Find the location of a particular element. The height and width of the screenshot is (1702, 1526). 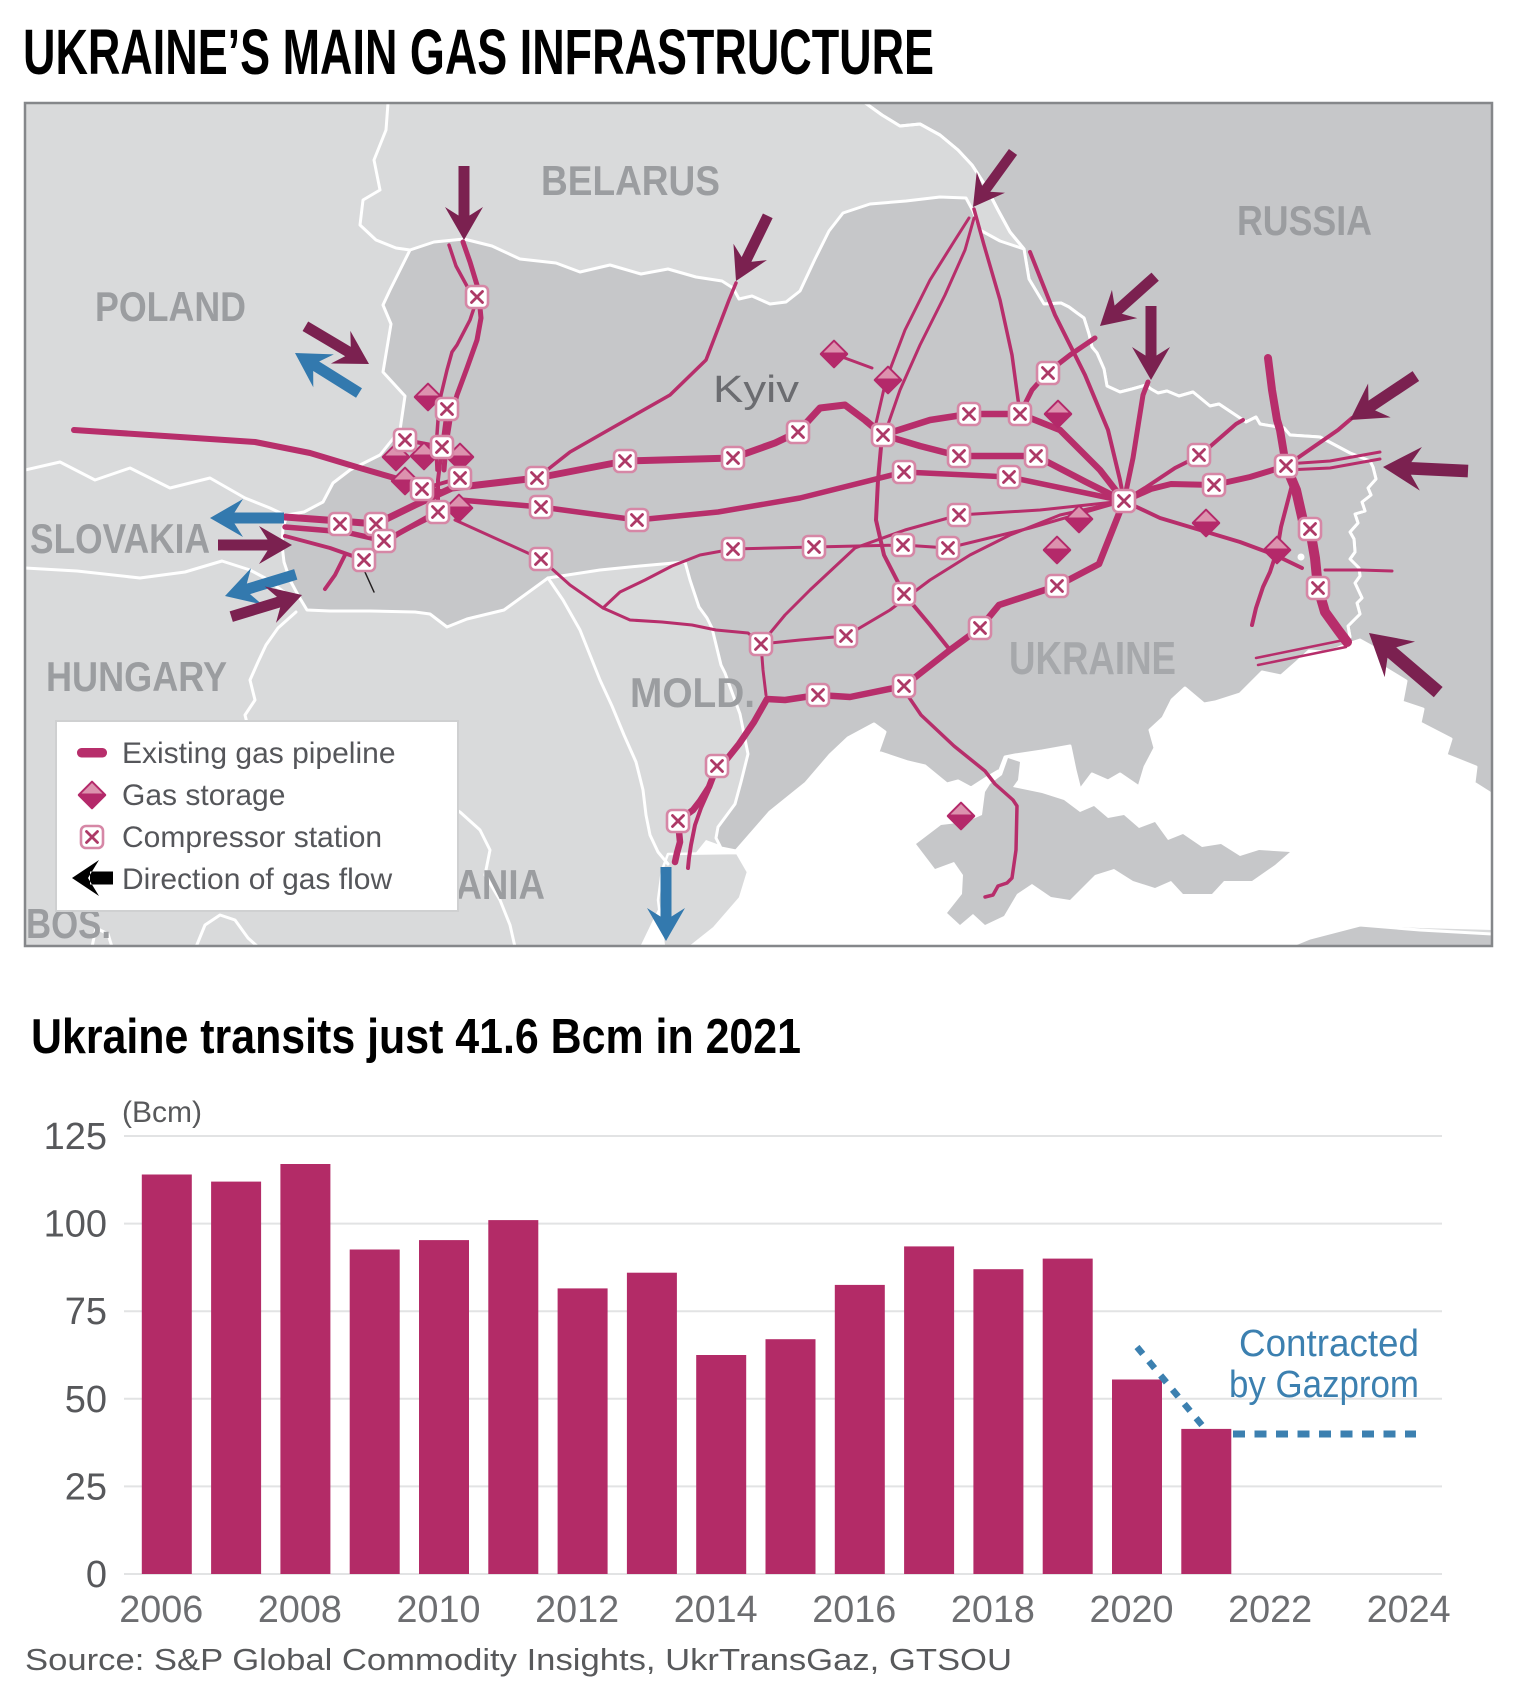

svg-text: 2014 is located at coordinates (716, 1610).